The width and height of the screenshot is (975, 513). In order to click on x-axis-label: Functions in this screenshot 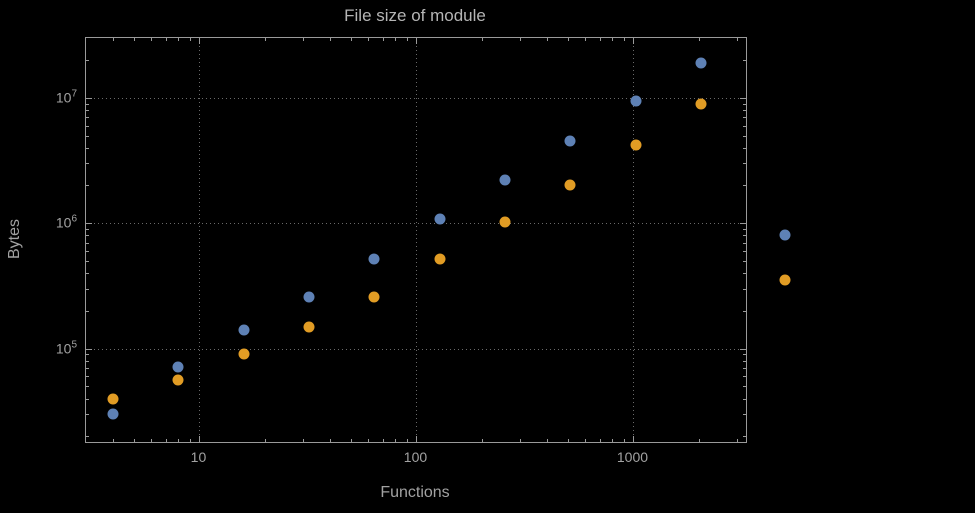, I will do `click(415, 492)`.